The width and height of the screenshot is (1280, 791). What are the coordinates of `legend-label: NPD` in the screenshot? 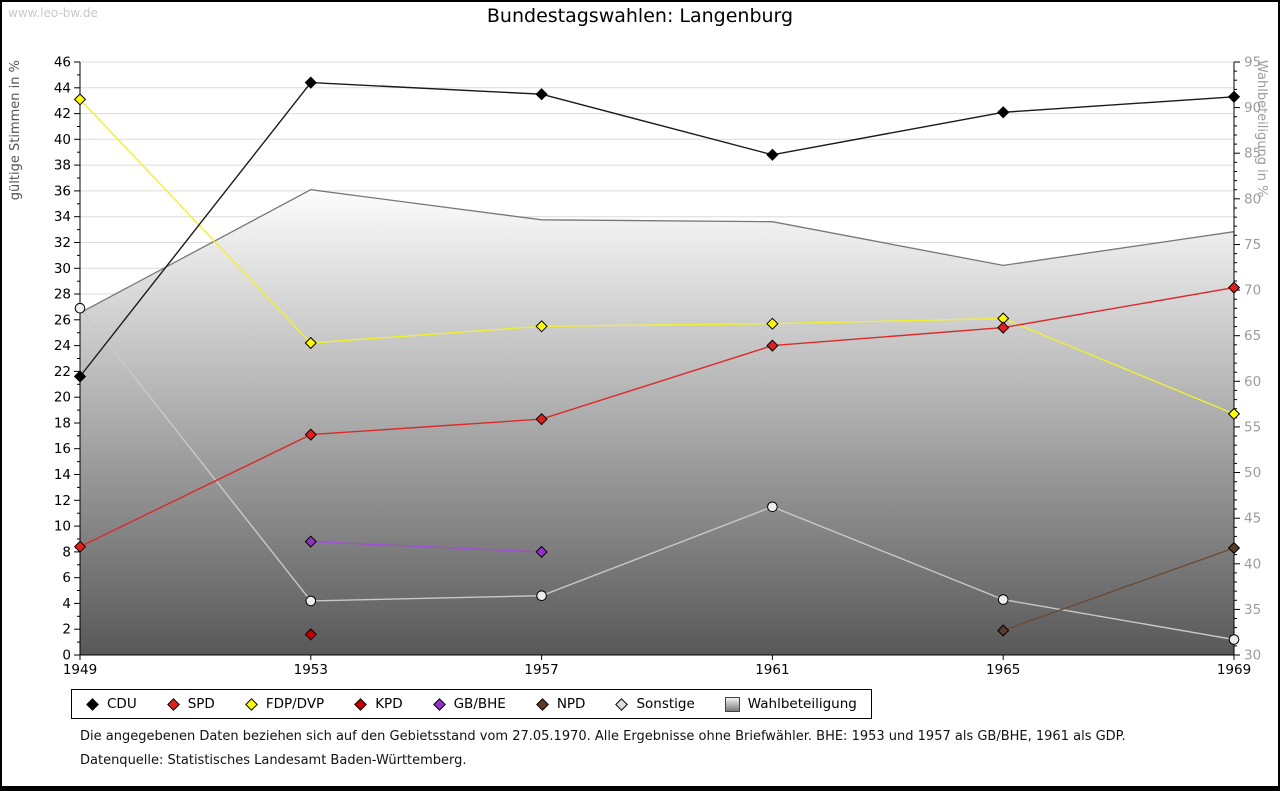 It's located at (571, 704).